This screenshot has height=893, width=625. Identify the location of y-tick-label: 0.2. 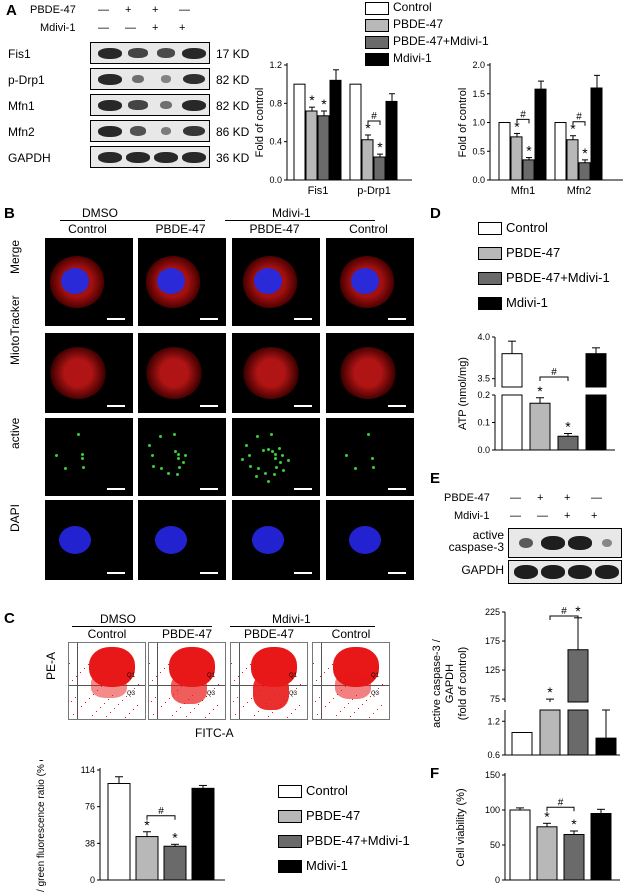
(483, 395).